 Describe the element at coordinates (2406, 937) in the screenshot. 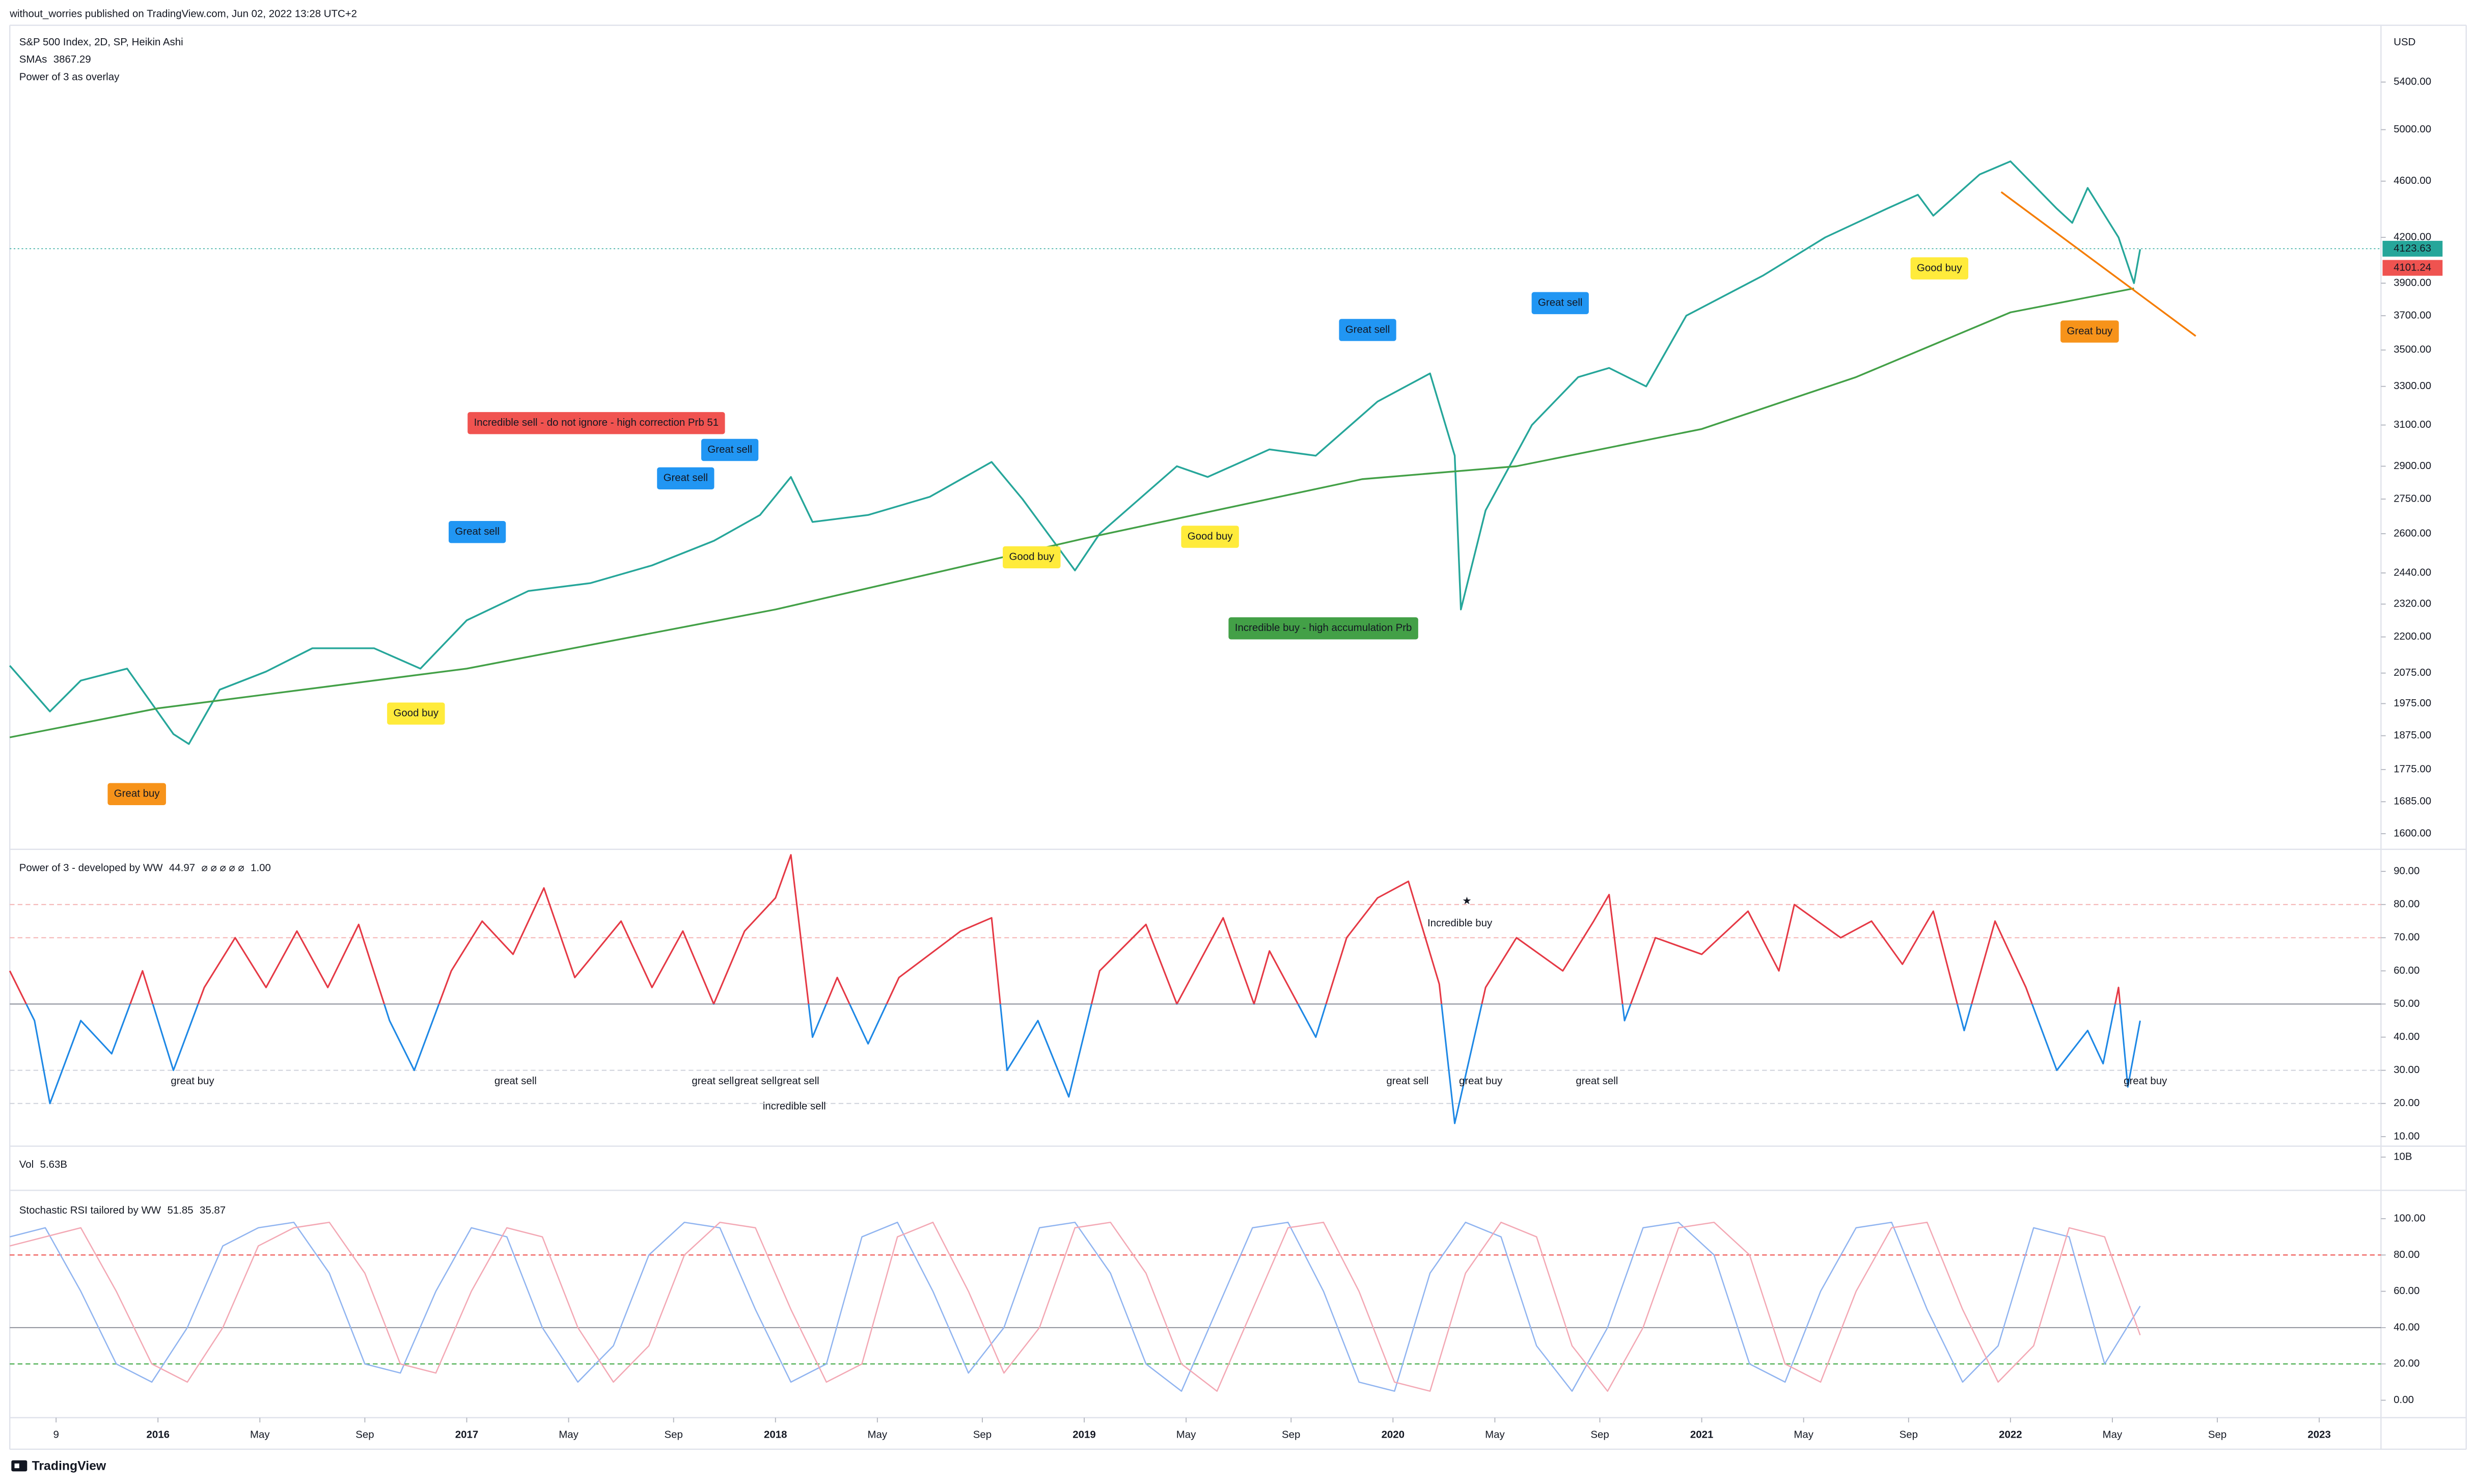

I see `y-tick-label: 70.00` at that location.